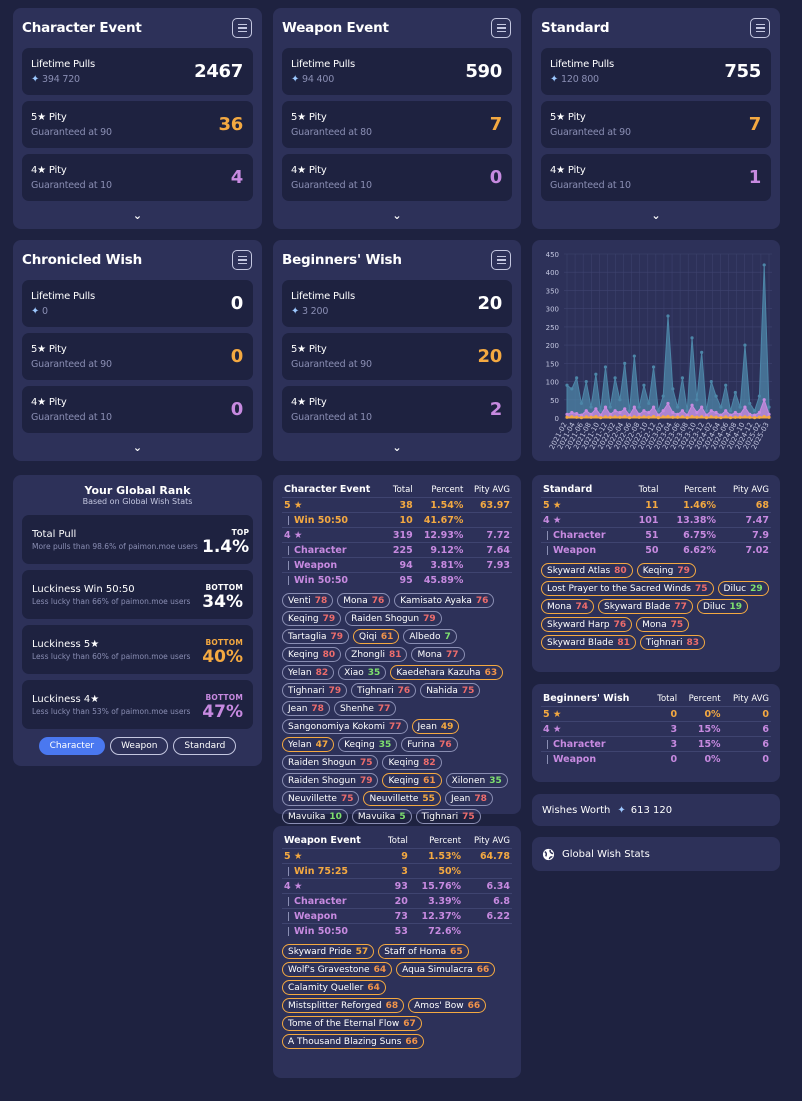 This screenshot has width=802, height=1101. I want to click on table-row: Win 50:50 53 72.6%, so click(397, 930).